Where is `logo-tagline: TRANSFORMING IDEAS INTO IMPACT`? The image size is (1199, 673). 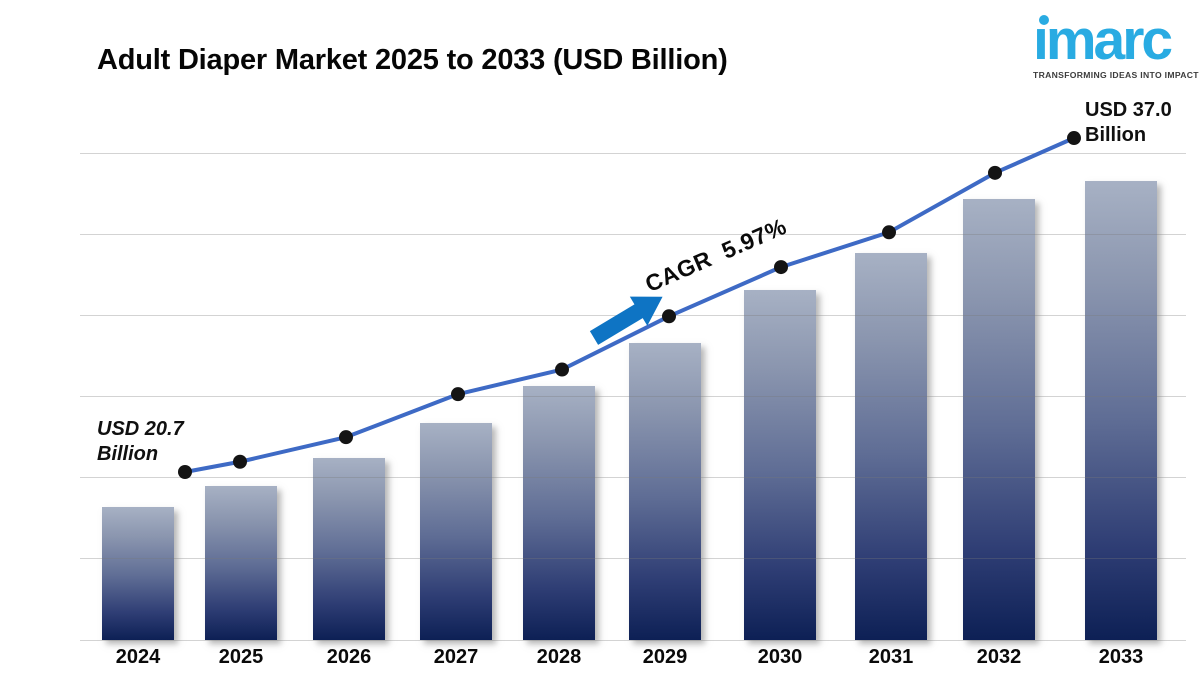 logo-tagline: TRANSFORMING IDEAS INTO IMPACT is located at coordinates (1116, 75).